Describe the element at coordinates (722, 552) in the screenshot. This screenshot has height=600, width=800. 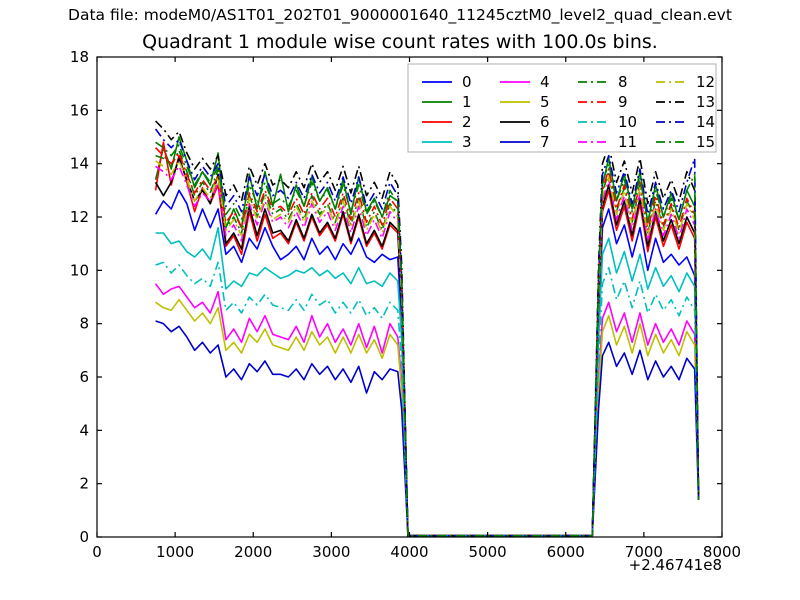
I see `x-tick-label: 8000` at that location.